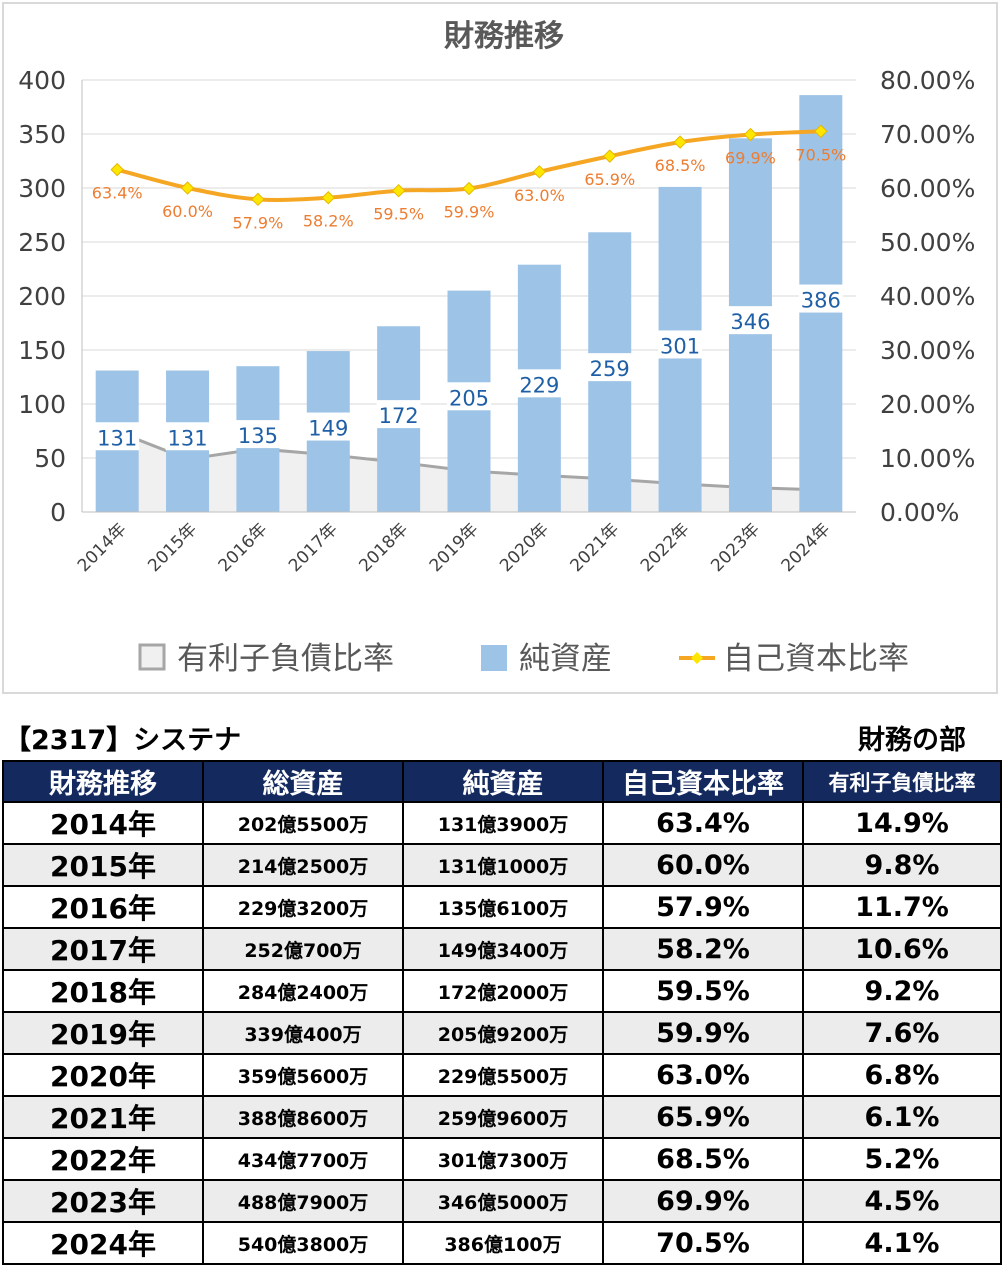 Image resolution: width=1002 pixels, height=1265 pixels. I want to click on cell-equity-ratio: 60.0%, so click(703, 865).